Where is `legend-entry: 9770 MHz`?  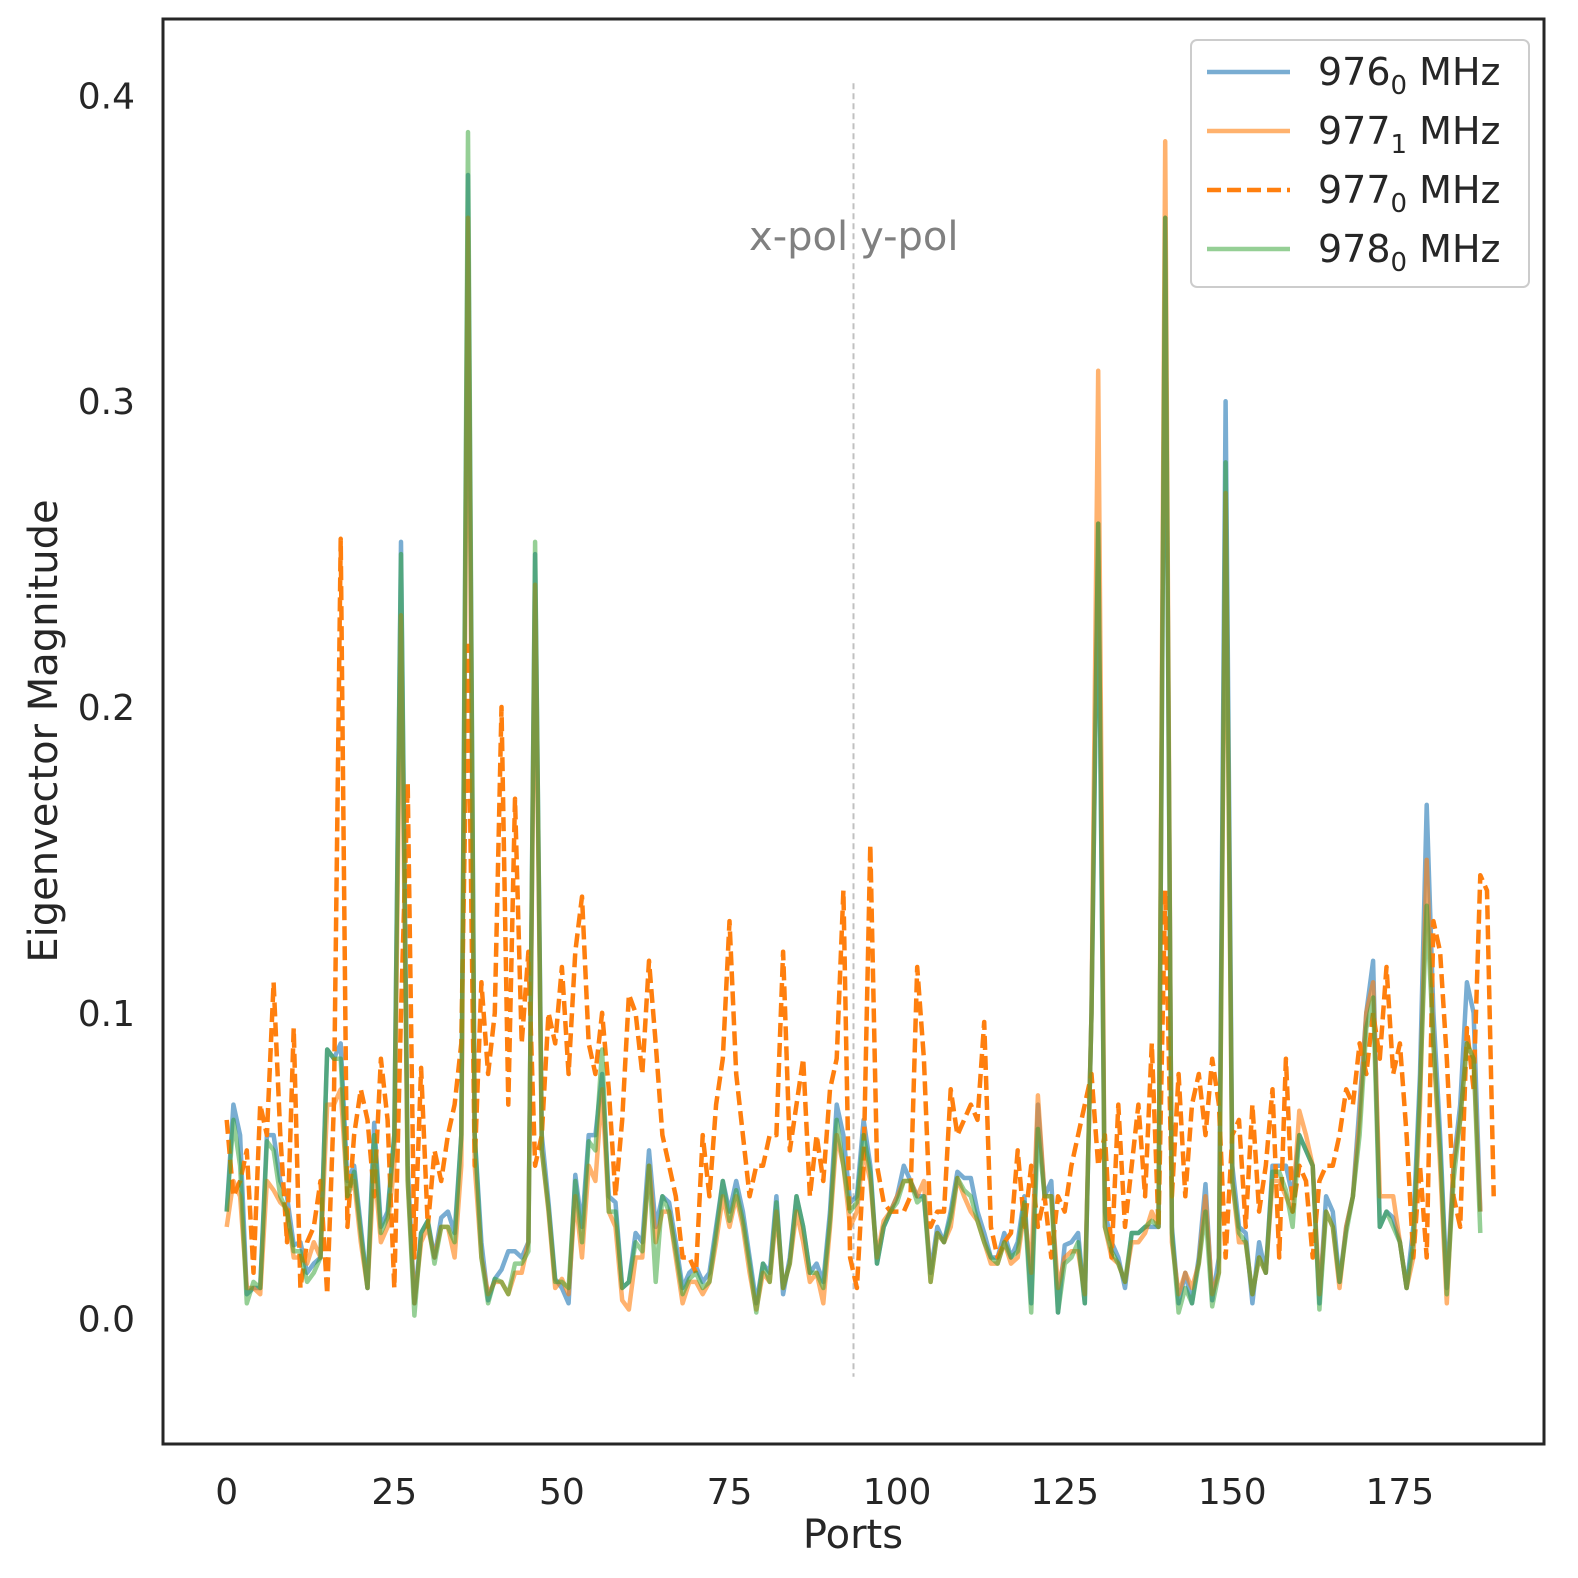
legend-entry: 9770 MHz is located at coordinates (1409, 193).